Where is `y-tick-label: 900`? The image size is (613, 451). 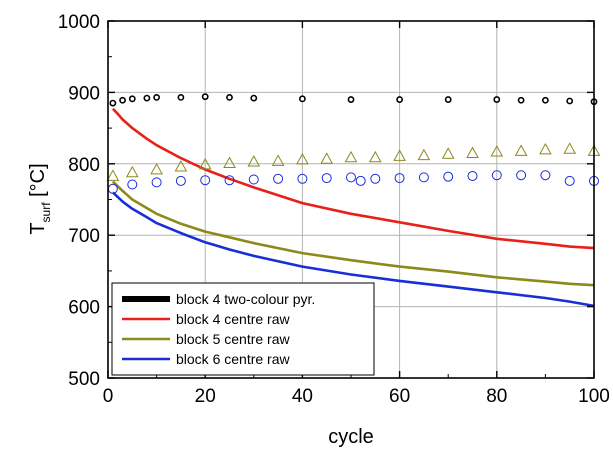
y-tick-label: 900 is located at coordinates (84, 93).